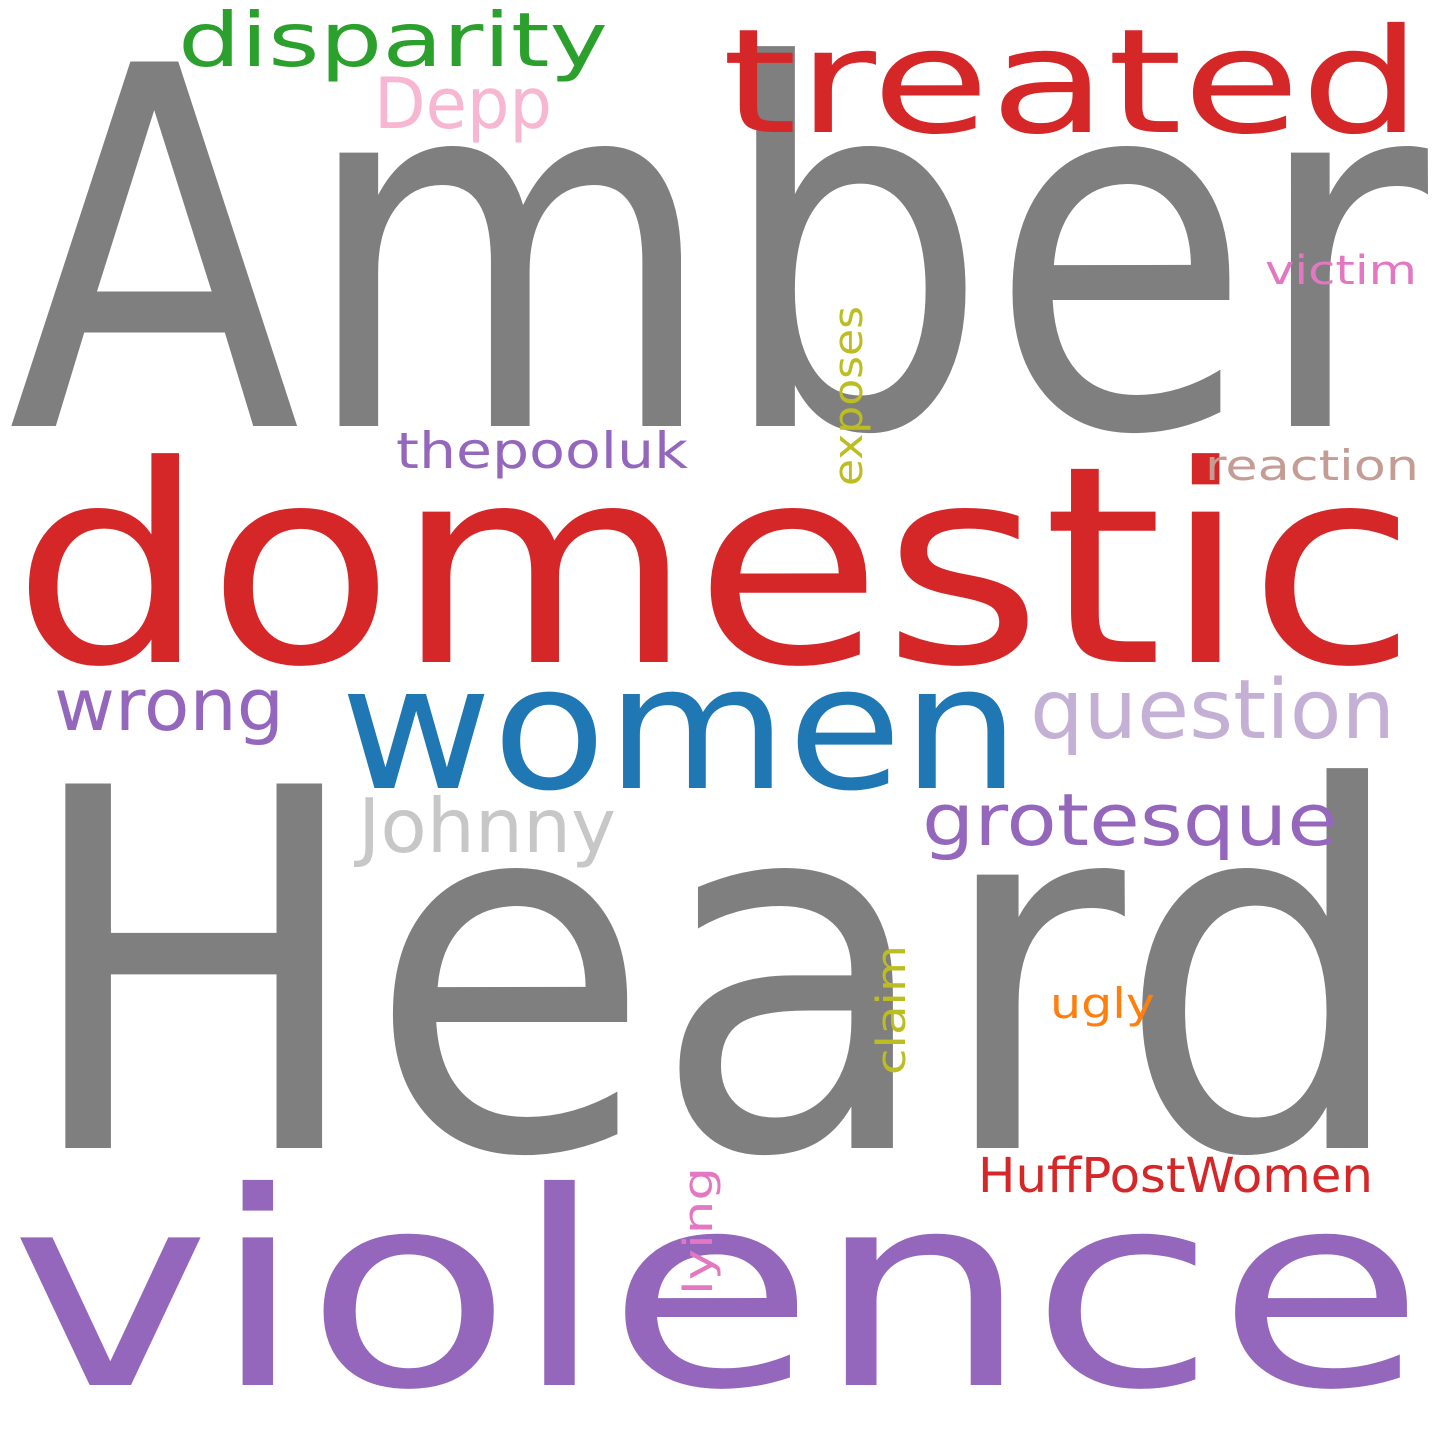 Image resolution: width=1440 pixels, height=1440 pixels. What do you see at coordinates (1072, 83) in the screenshot?
I see `word-treated: treated` at bounding box center [1072, 83].